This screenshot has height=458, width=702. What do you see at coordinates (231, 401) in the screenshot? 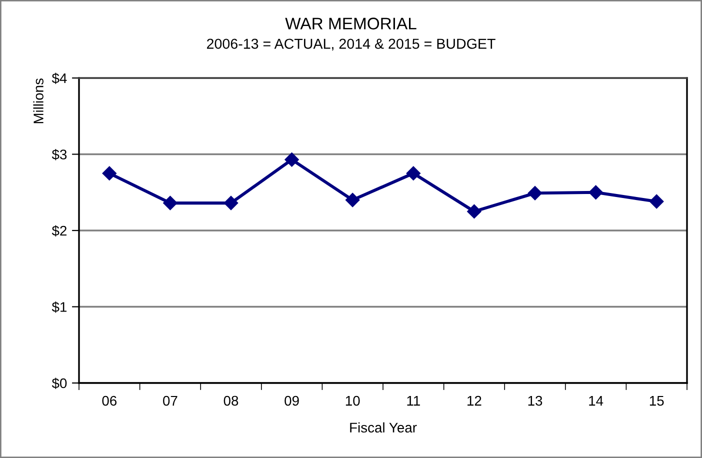
I see `x-tick-label: 08` at bounding box center [231, 401].